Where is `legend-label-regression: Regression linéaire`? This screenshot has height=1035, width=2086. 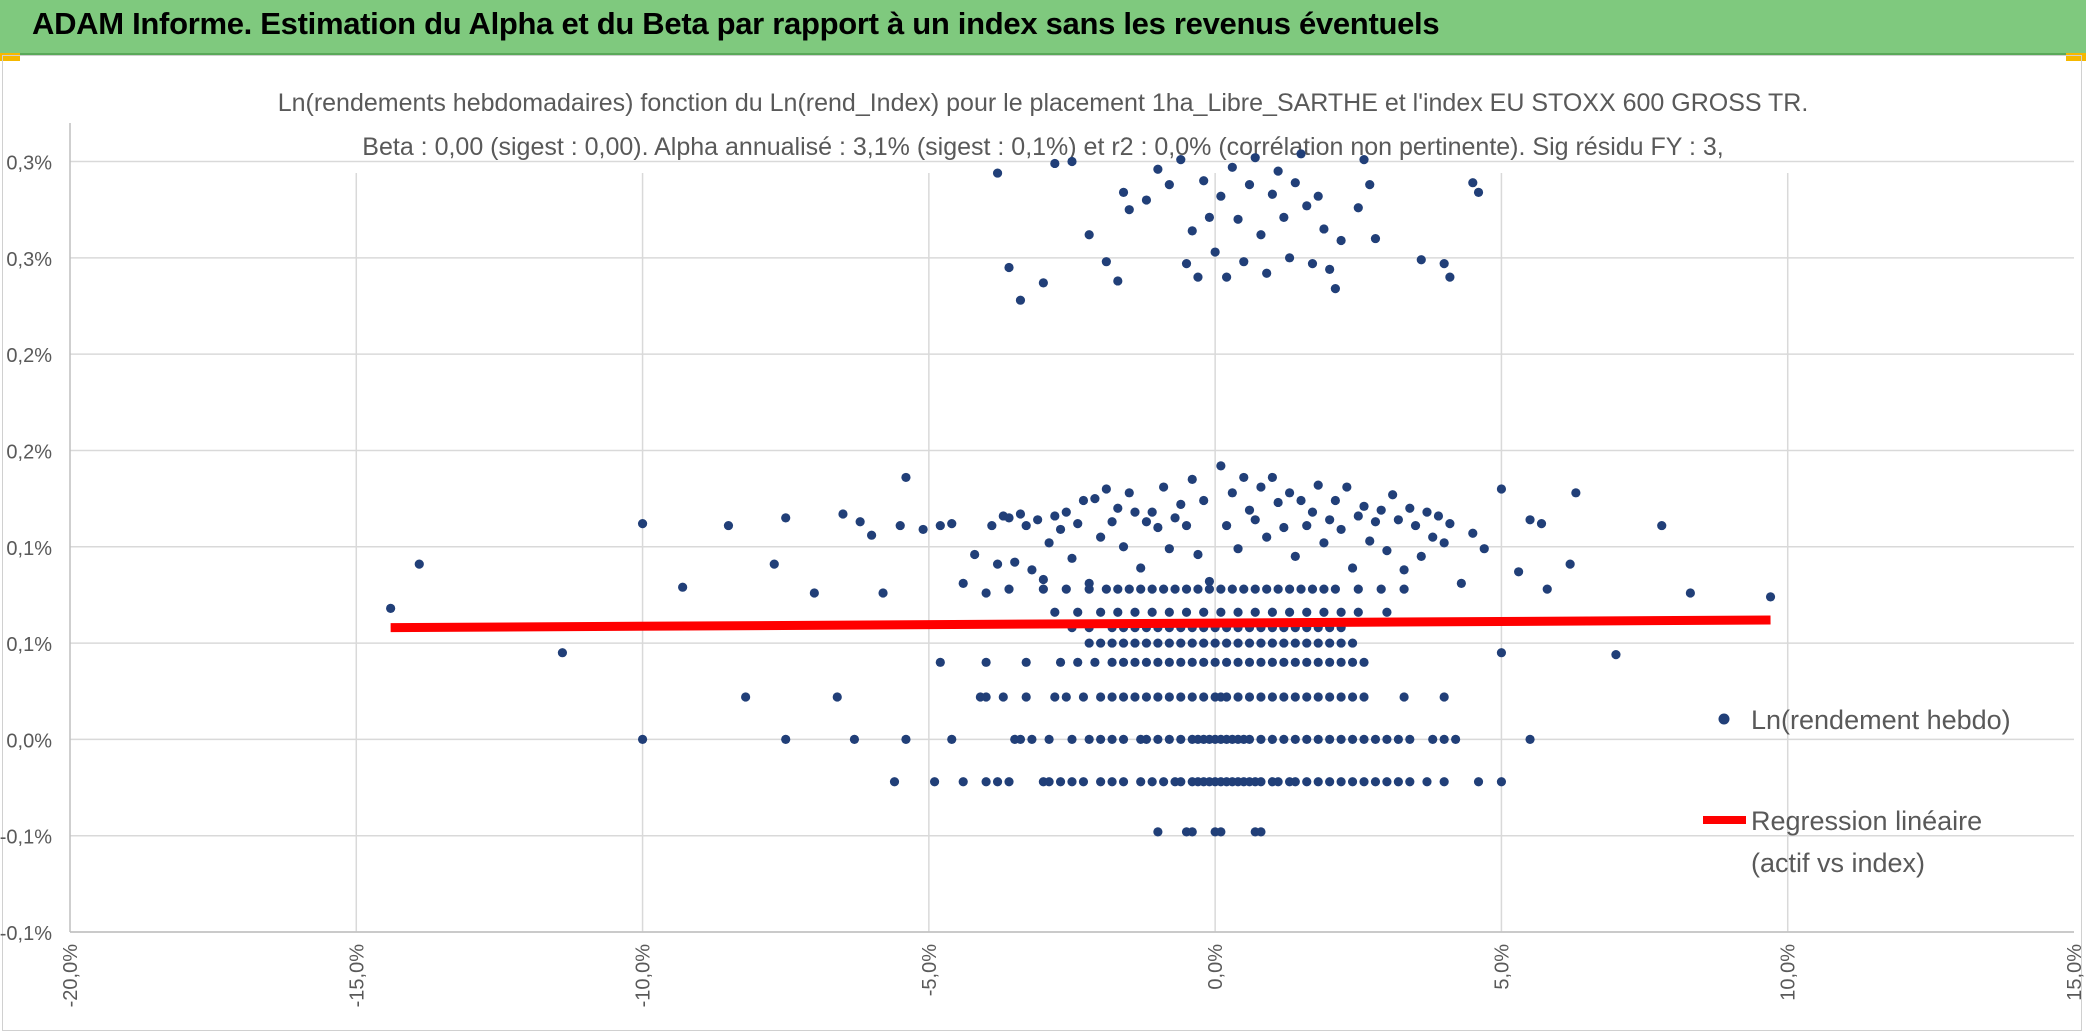
legend-label-regression: Regression linéaire is located at coordinates (1866, 821).